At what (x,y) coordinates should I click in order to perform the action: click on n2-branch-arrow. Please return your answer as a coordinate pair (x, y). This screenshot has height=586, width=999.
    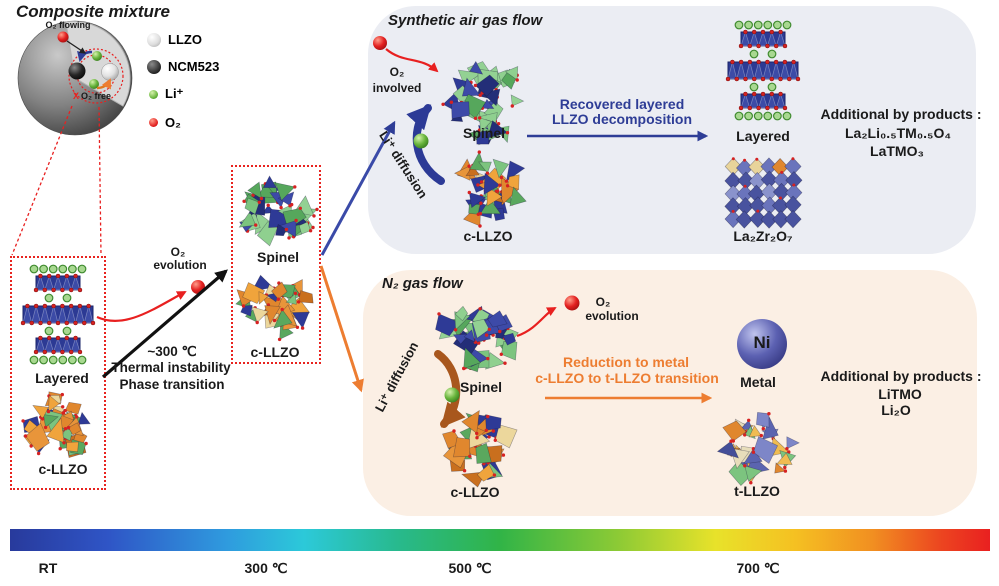
    Looking at the image, I should click on (341, 329).